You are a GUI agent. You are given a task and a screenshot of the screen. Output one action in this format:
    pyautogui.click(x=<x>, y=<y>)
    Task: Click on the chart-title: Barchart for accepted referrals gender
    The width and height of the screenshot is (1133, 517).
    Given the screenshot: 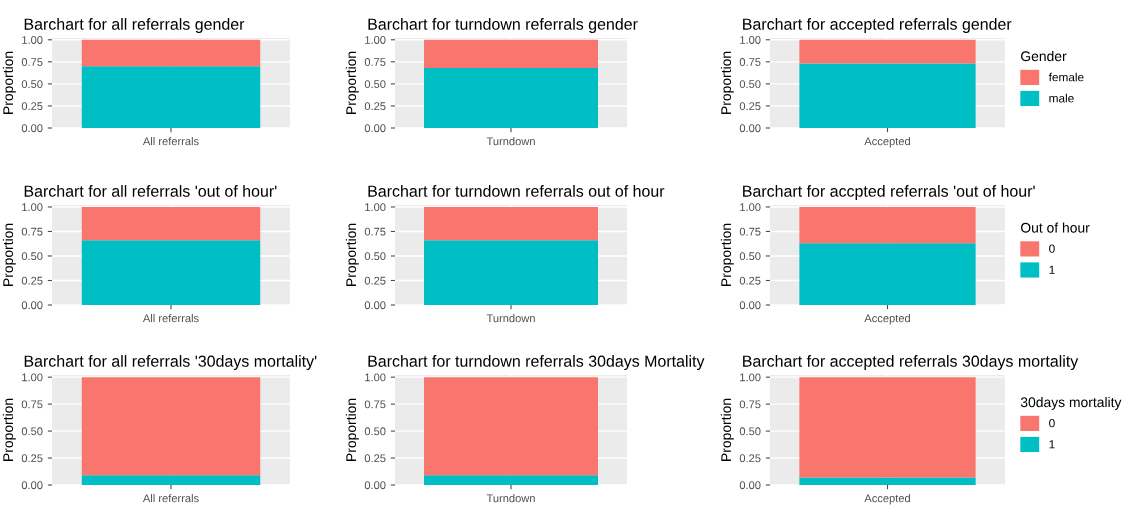 What is the action you would take?
    pyautogui.click(x=877, y=25)
    